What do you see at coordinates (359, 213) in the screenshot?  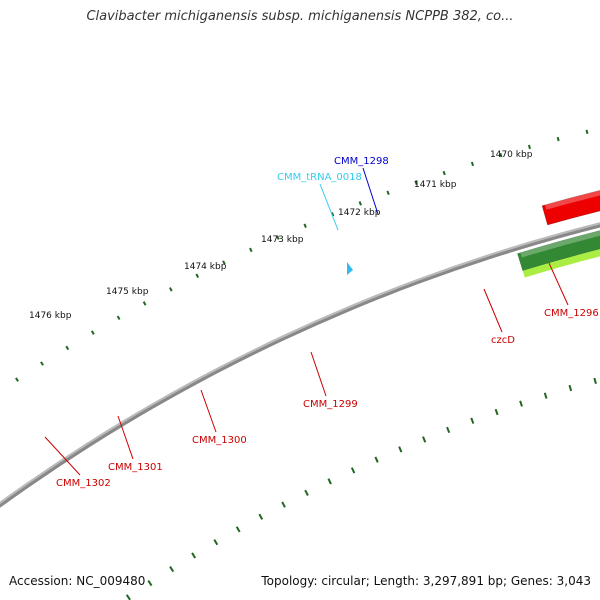 I see `kbp-label: 1472 kbp` at bounding box center [359, 213].